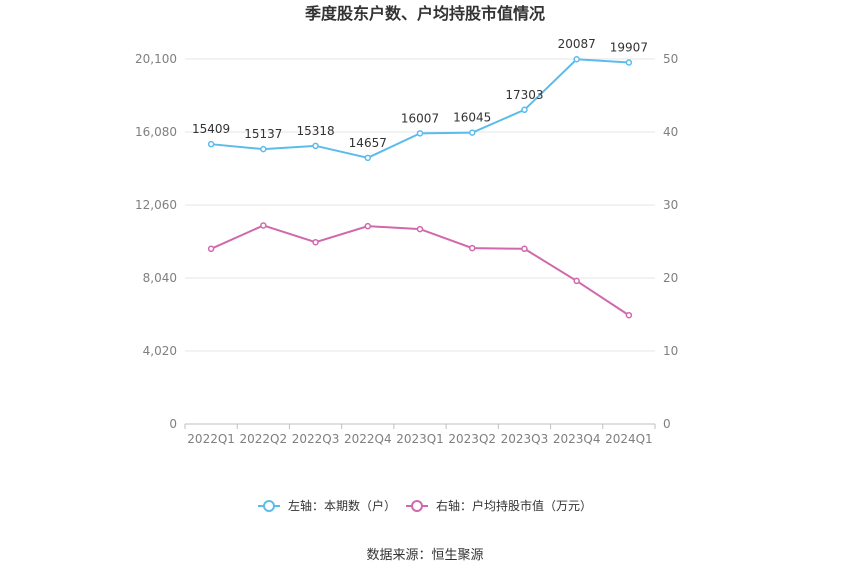 This screenshot has height=575, width=850. What do you see at coordinates (514, 505) in the screenshot?
I see `legend-label-2: 右轴：户均持股市值（万元）` at bounding box center [514, 505].